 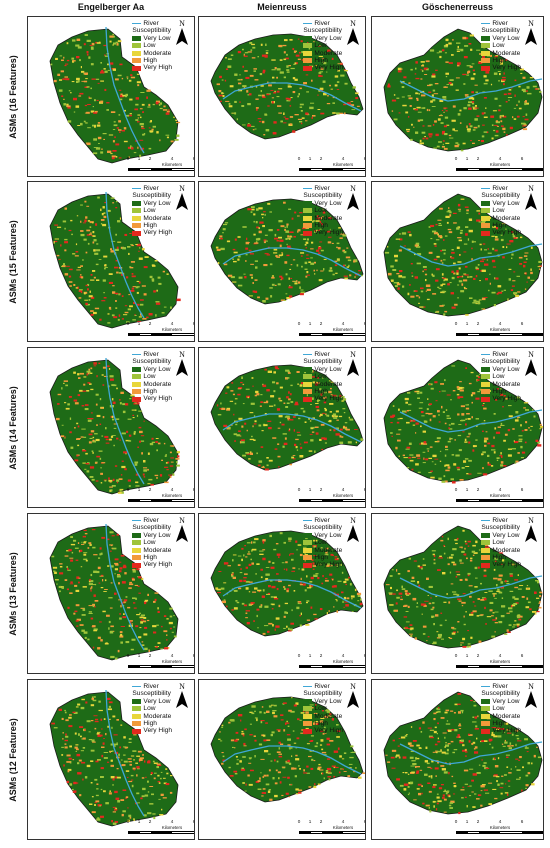 I want to click on legend-title: Susceptibility, so click(x=322, y=528).